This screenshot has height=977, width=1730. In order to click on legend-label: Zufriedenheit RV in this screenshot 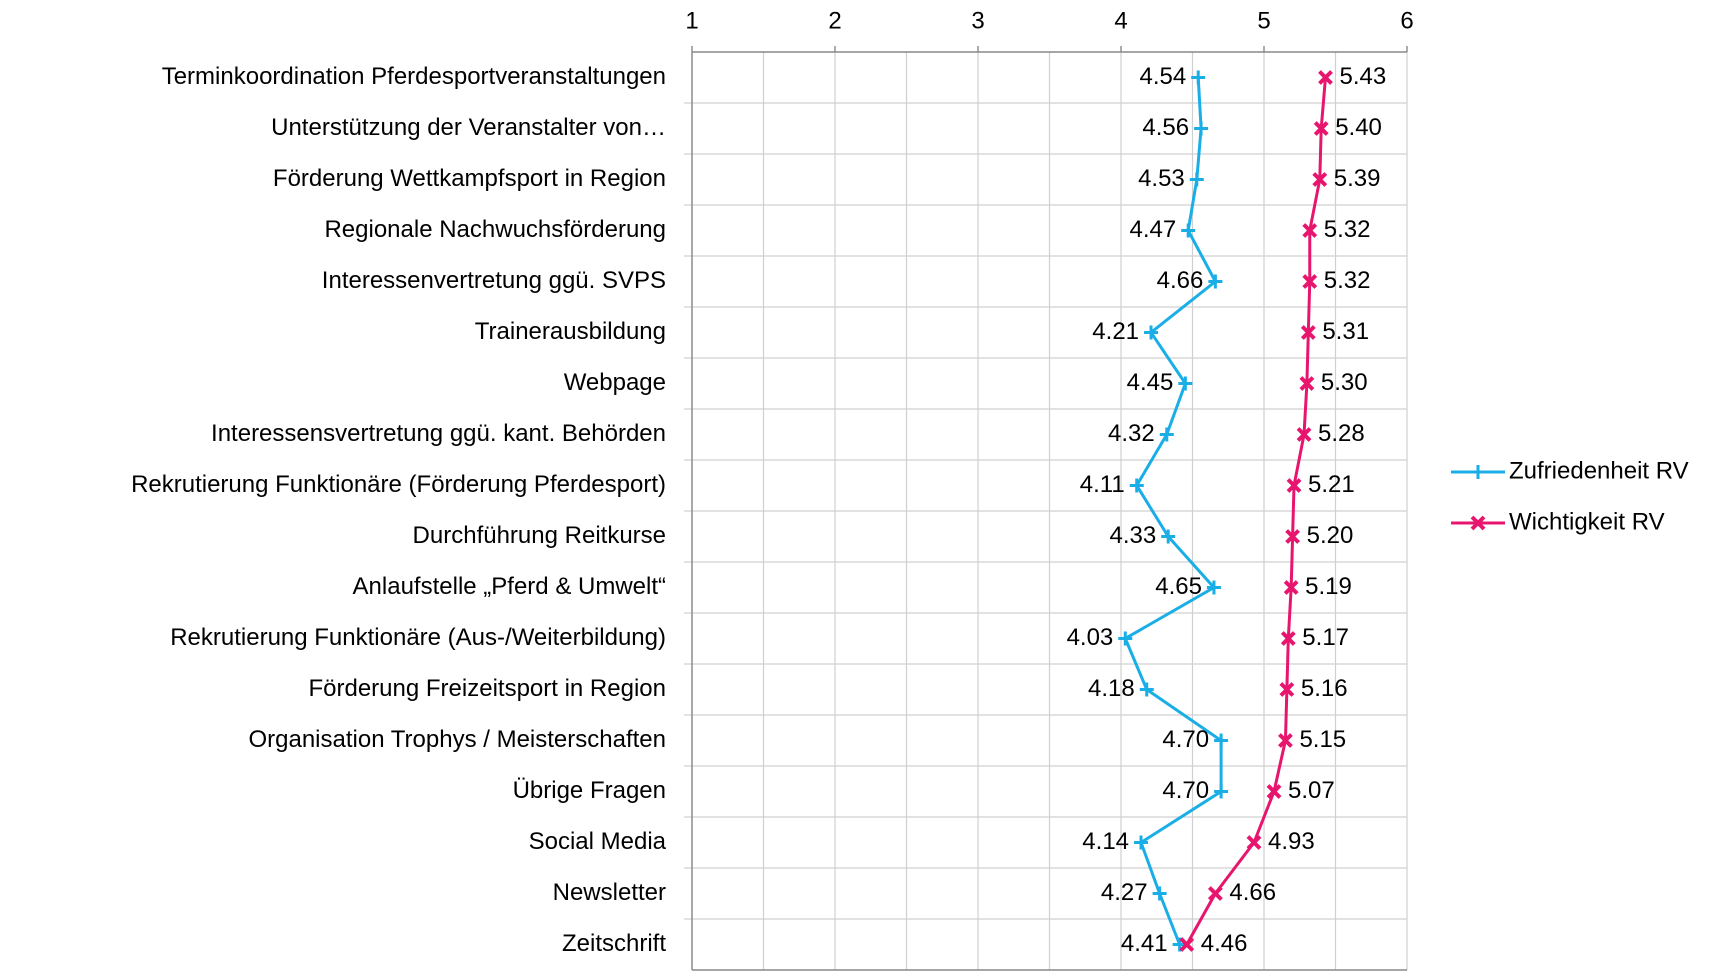, I will do `click(1599, 470)`.